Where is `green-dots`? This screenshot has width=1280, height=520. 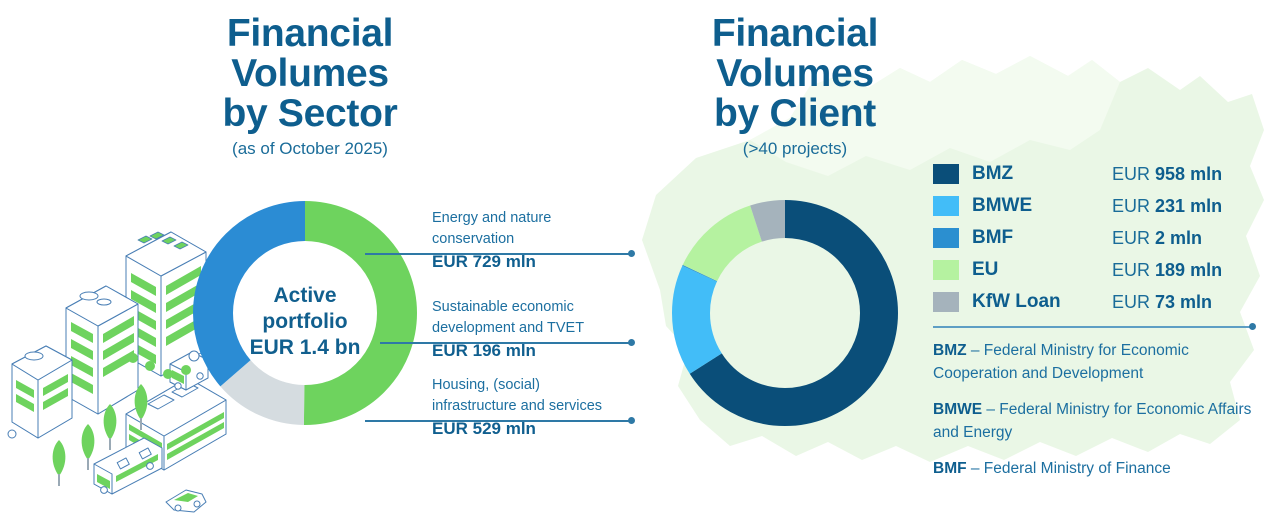 green-dots is located at coordinates (159, 366).